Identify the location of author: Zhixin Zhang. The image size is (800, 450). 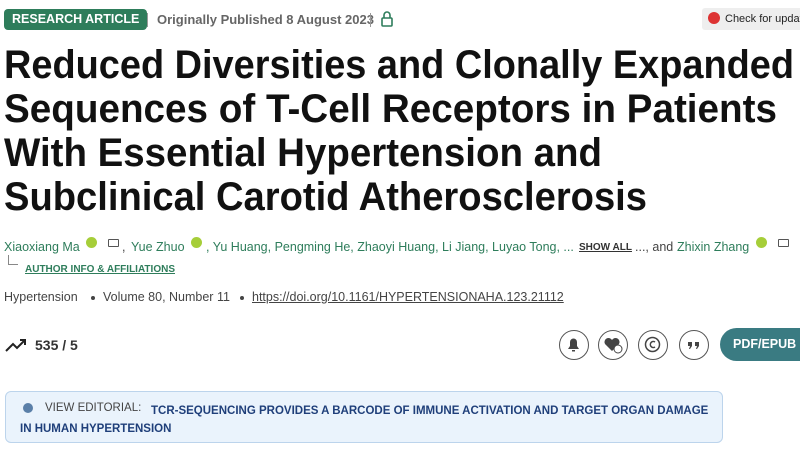
(713, 247).